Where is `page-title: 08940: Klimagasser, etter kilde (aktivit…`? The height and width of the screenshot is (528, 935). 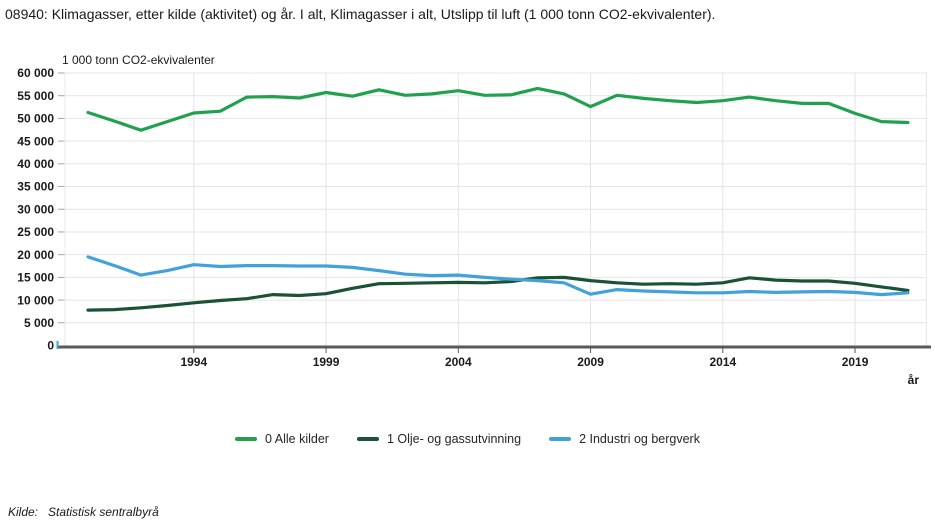
page-title: 08940: Klimagasser, etter kilde (aktivit… is located at coordinates (360, 14).